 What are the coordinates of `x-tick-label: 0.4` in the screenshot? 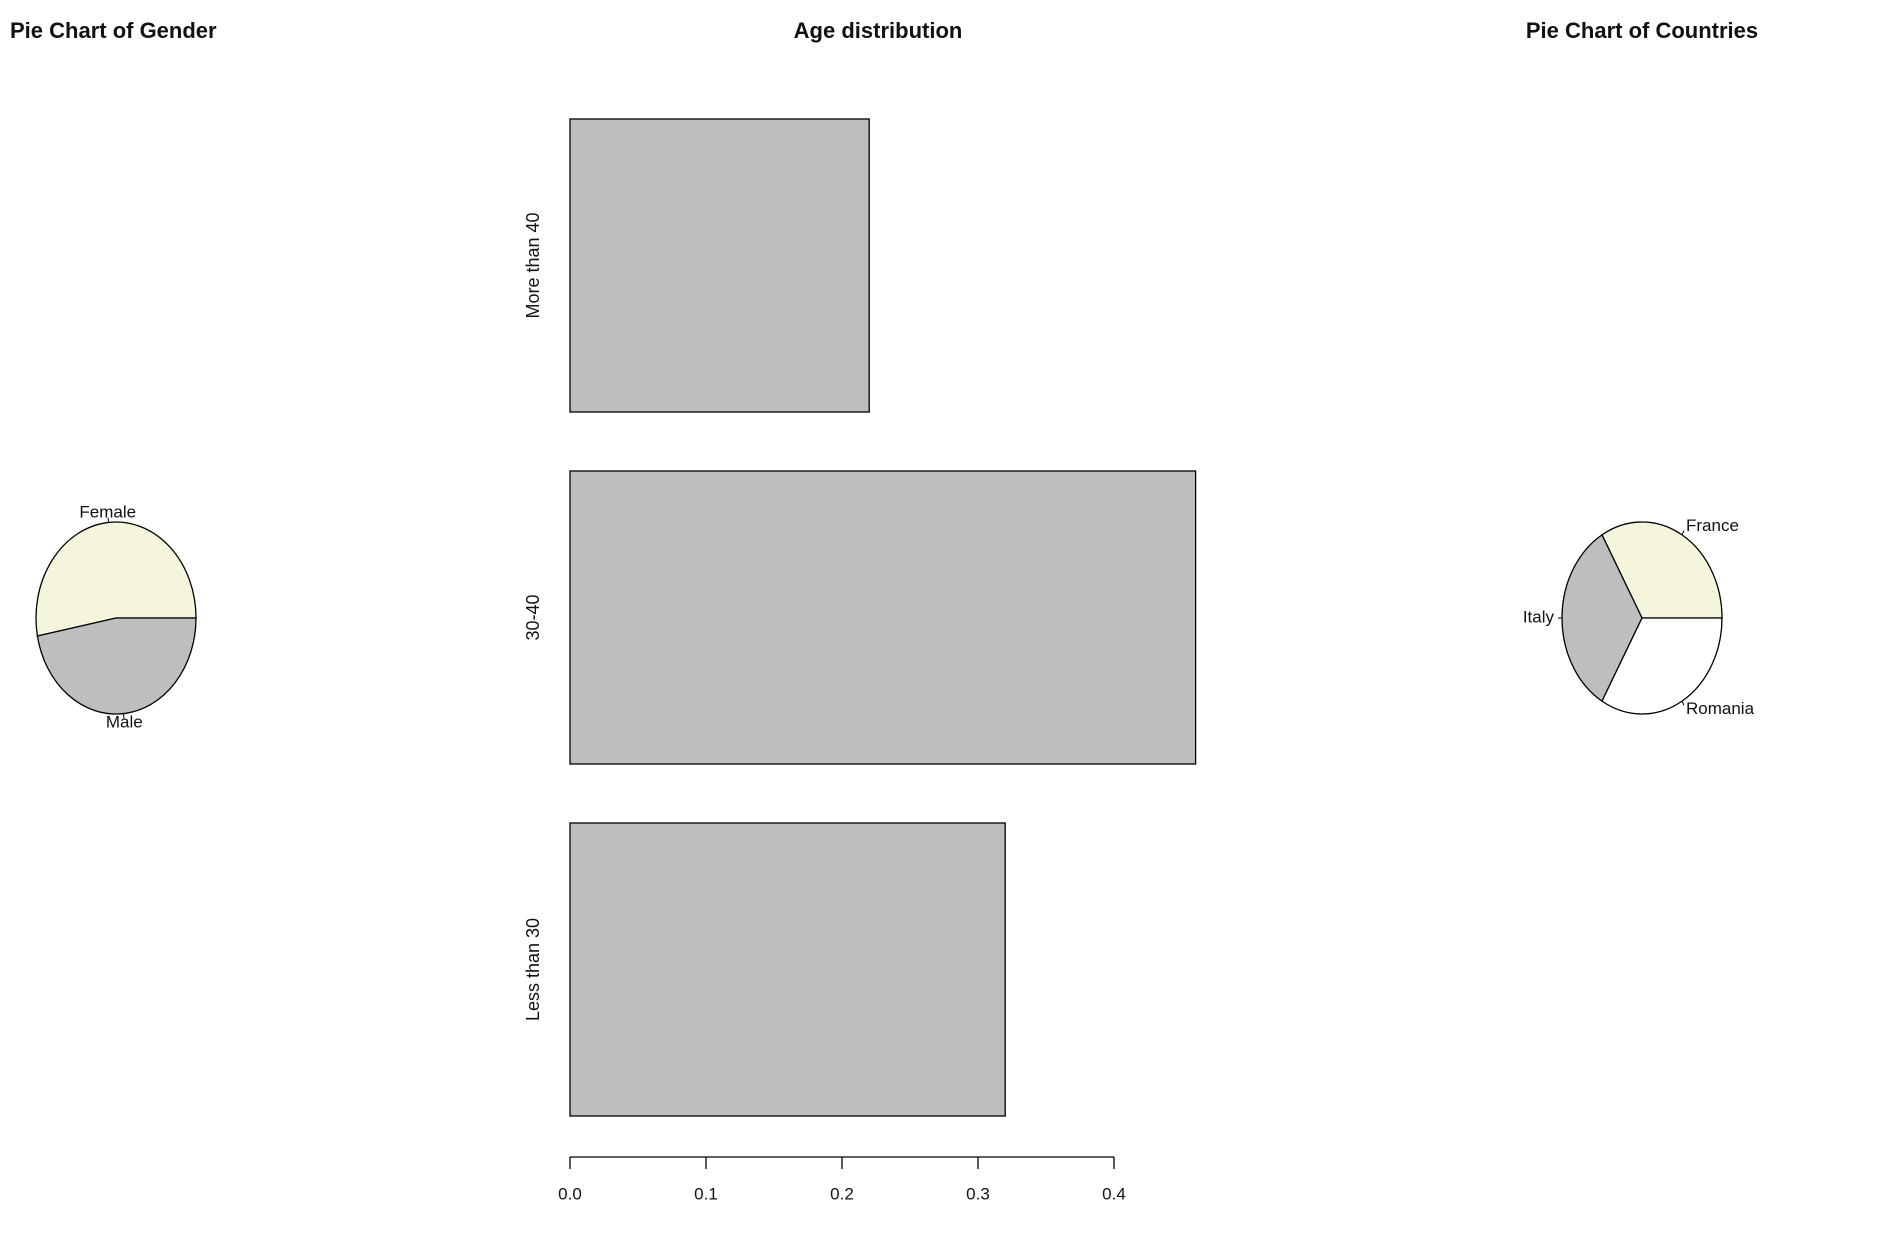 It's located at (1114, 1193).